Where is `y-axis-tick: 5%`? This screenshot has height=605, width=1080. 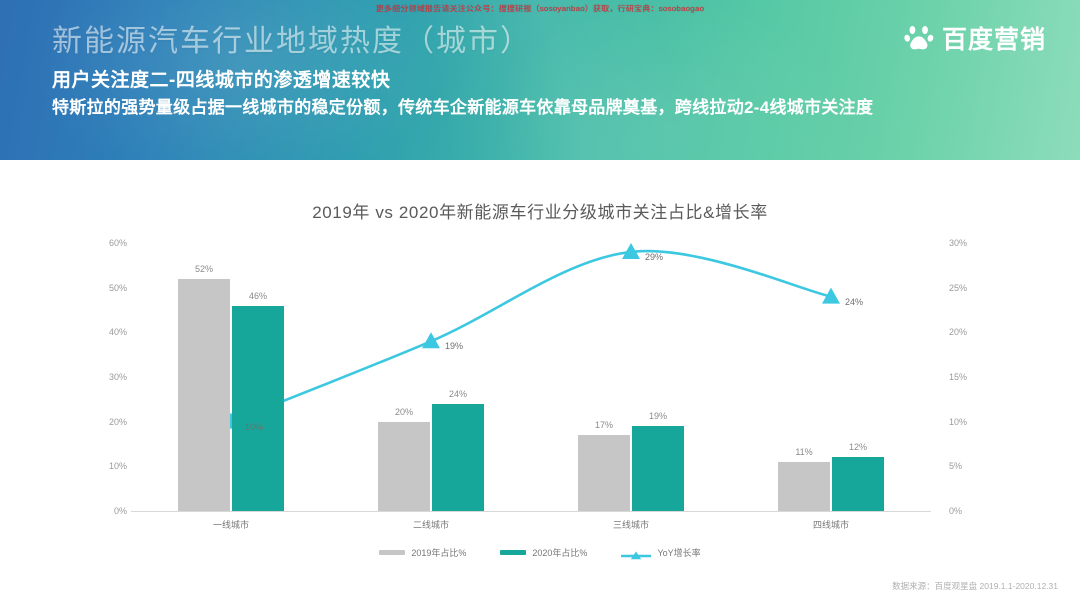
y-axis-tick: 5% is located at coordinates (956, 466).